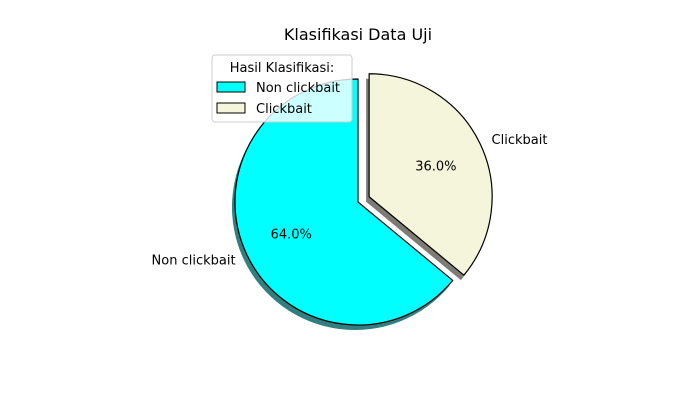 This screenshot has height=400, width=700. Describe the element at coordinates (358, 34) in the screenshot. I see `chart-title: Klasifikasi Data Uji` at that location.